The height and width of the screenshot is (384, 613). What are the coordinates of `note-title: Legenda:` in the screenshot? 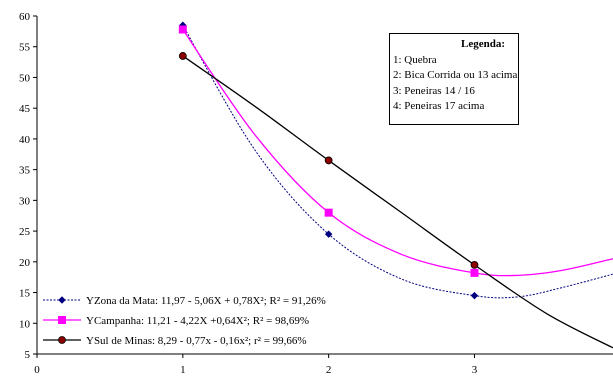 It's located at (483, 44).